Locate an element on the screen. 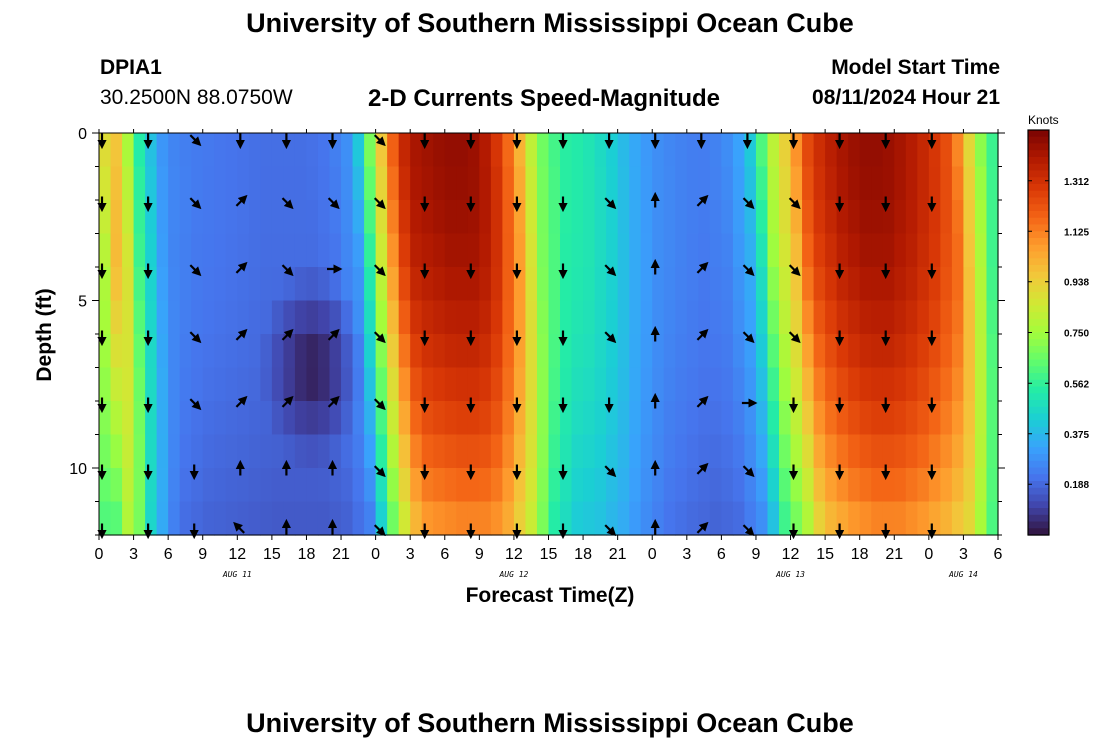 The width and height of the screenshot is (1100, 750). x-tick-label: 9 is located at coordinates (479, 554).